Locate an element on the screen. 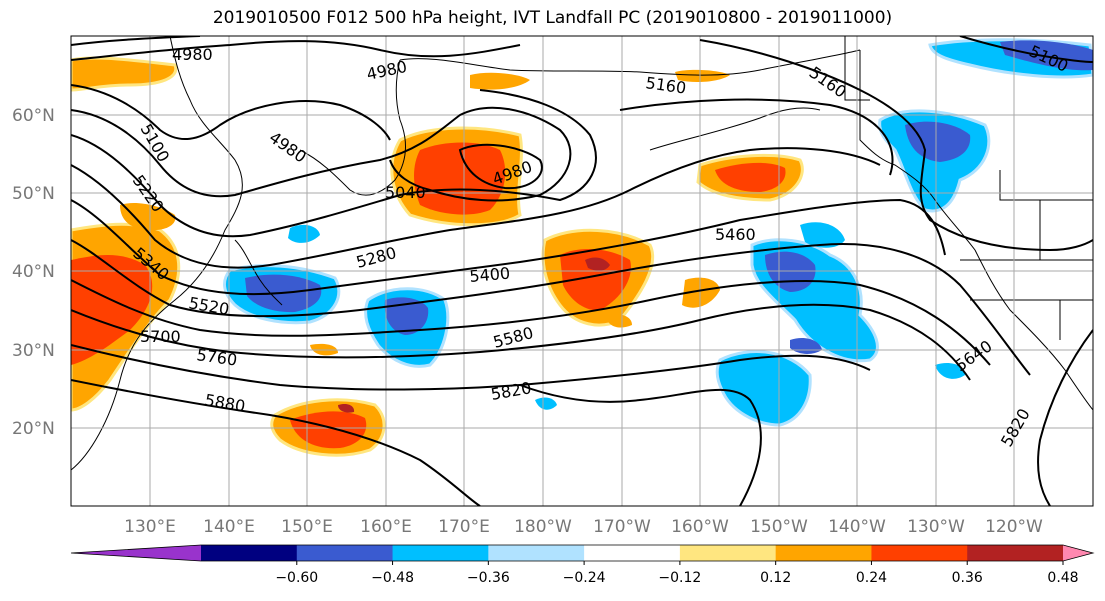  lat-tick: 30°N is located at coordinates (33, 351).